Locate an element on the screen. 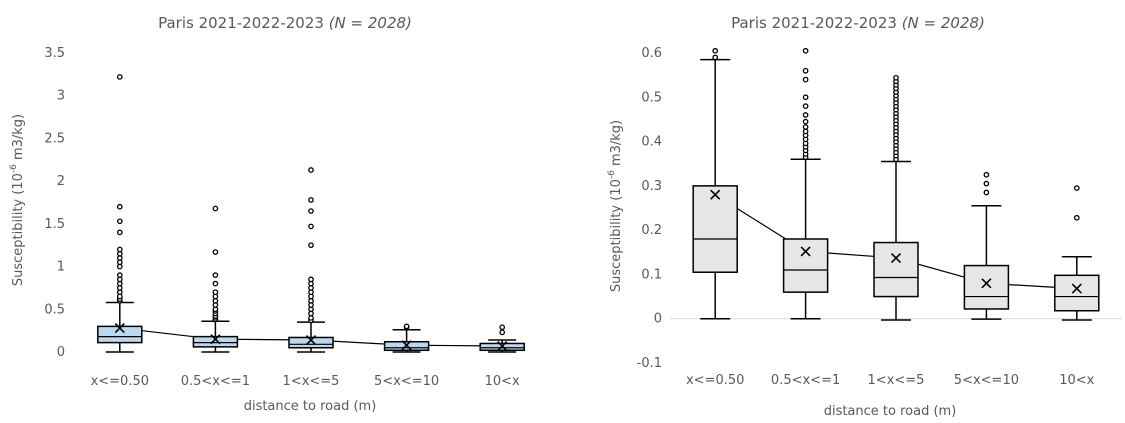  y-tick-label: 2.5 is located at coordinates (54, 138).